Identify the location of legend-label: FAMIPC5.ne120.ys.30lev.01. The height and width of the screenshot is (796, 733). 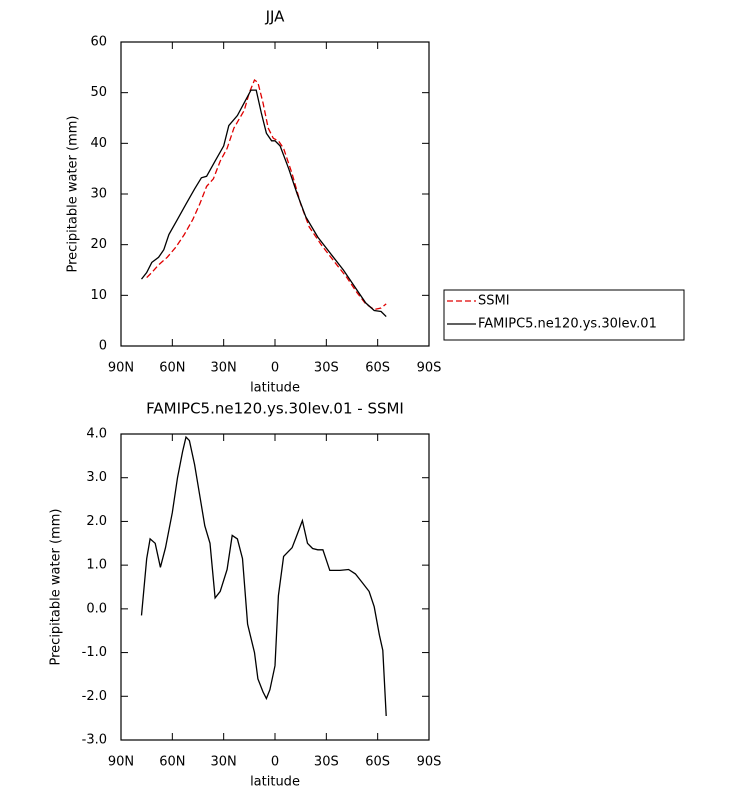
(567, 324).